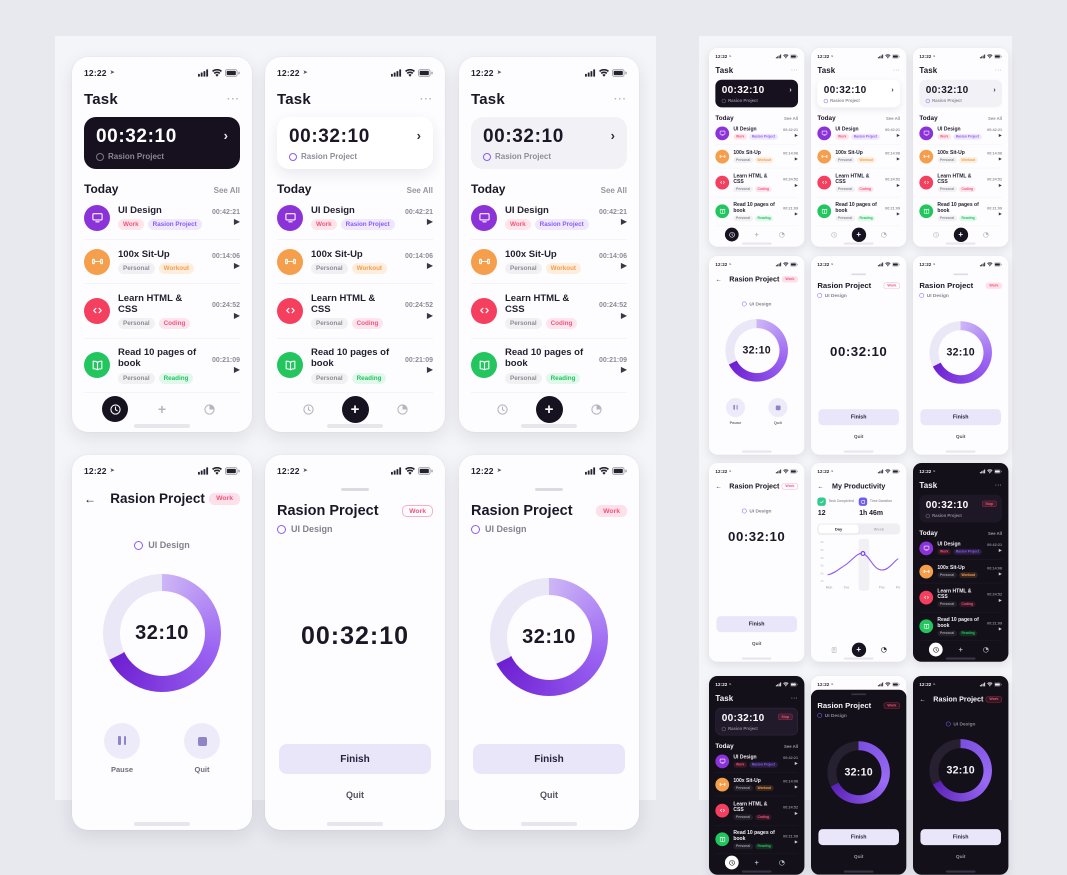 Image resolution: width=1067 pixels, height=875 pixels. Describe the element at coordinates (878, 529) in the screenshot. I see `toggle-week: Week` at that location.